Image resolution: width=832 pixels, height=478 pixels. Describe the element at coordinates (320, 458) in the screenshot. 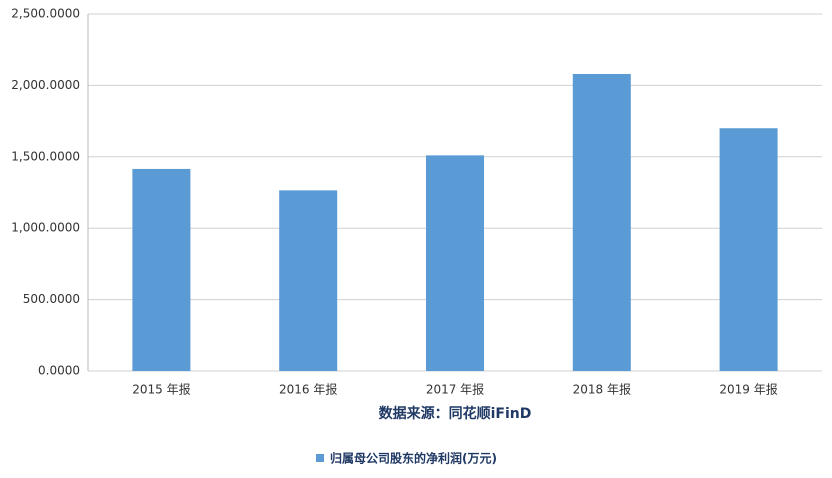

I see `legend-swatch` at that location.